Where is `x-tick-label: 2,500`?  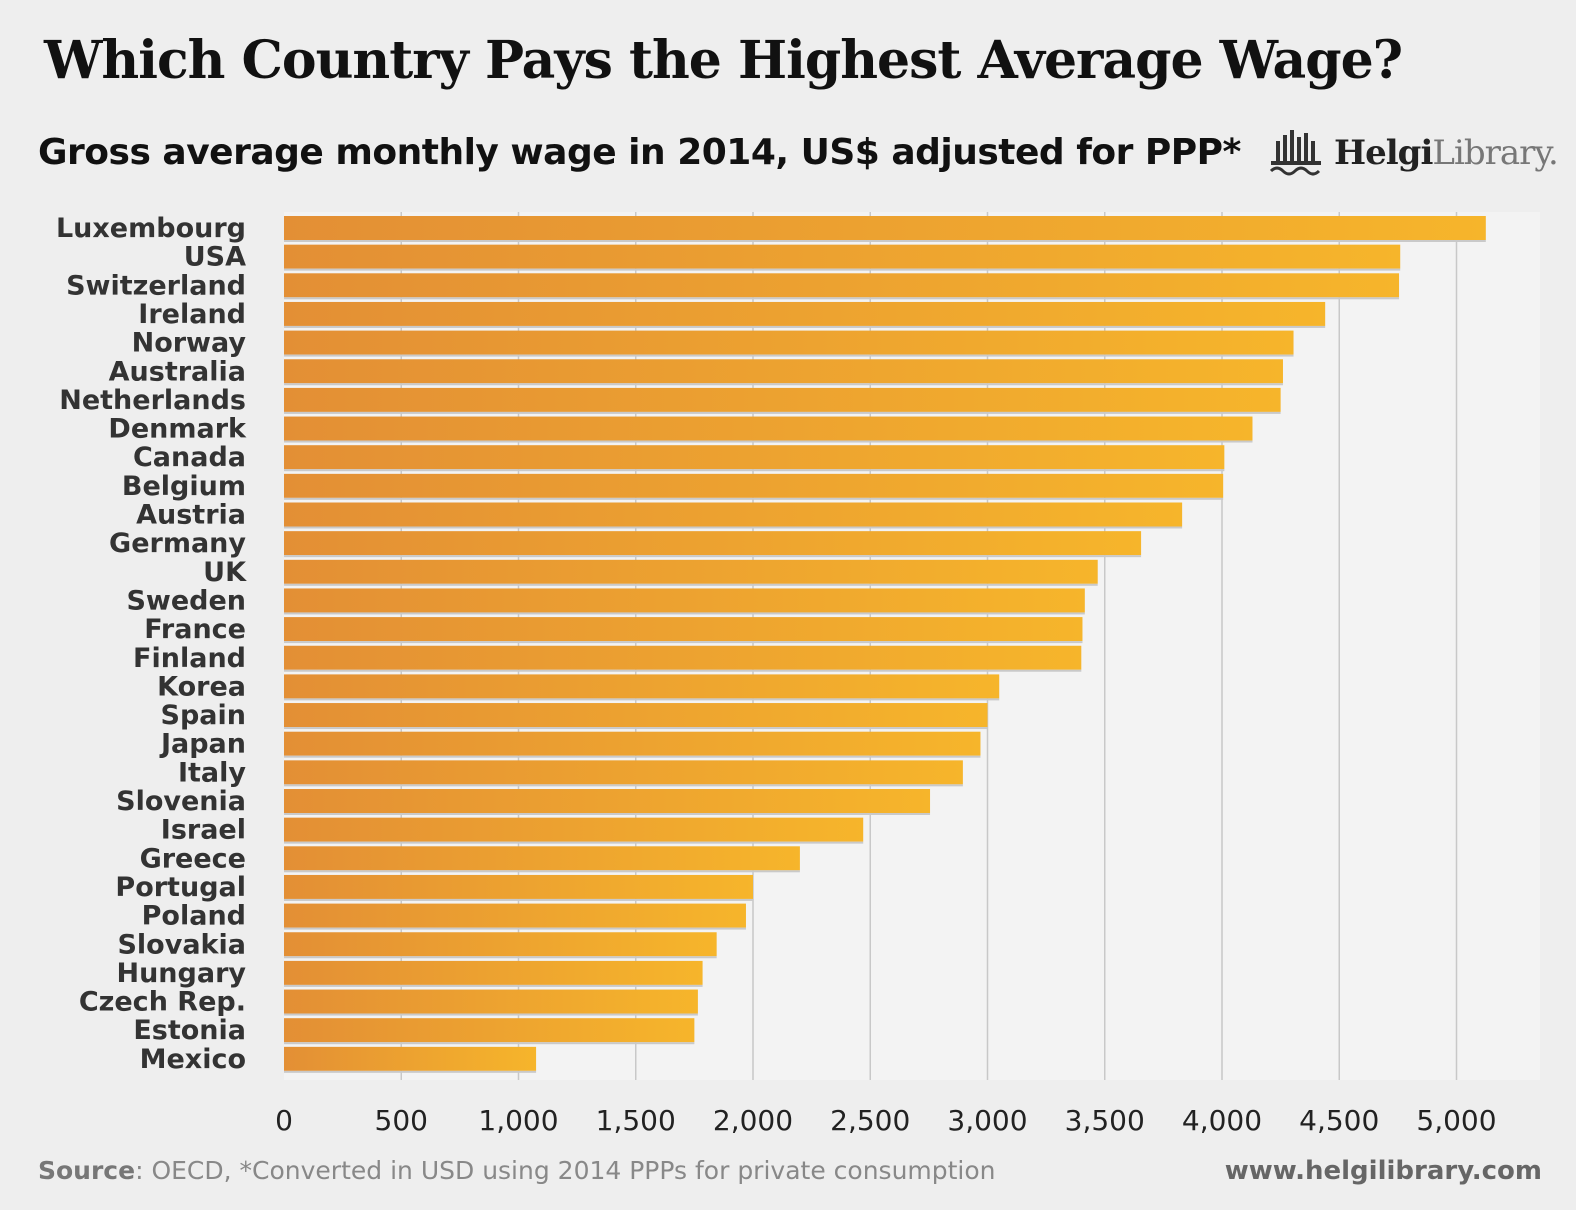
x-tick-label: 2,500 is located at coordinates (870, 1120).